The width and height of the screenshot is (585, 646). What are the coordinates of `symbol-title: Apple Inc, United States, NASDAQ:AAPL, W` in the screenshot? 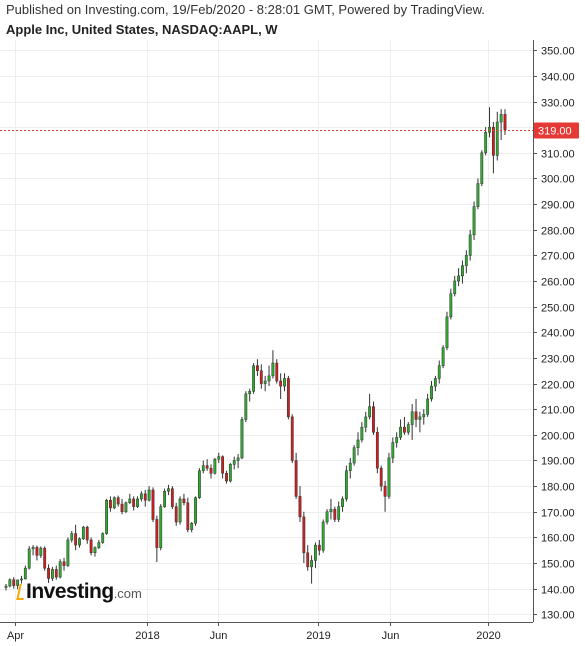 It's located at (142, 29).